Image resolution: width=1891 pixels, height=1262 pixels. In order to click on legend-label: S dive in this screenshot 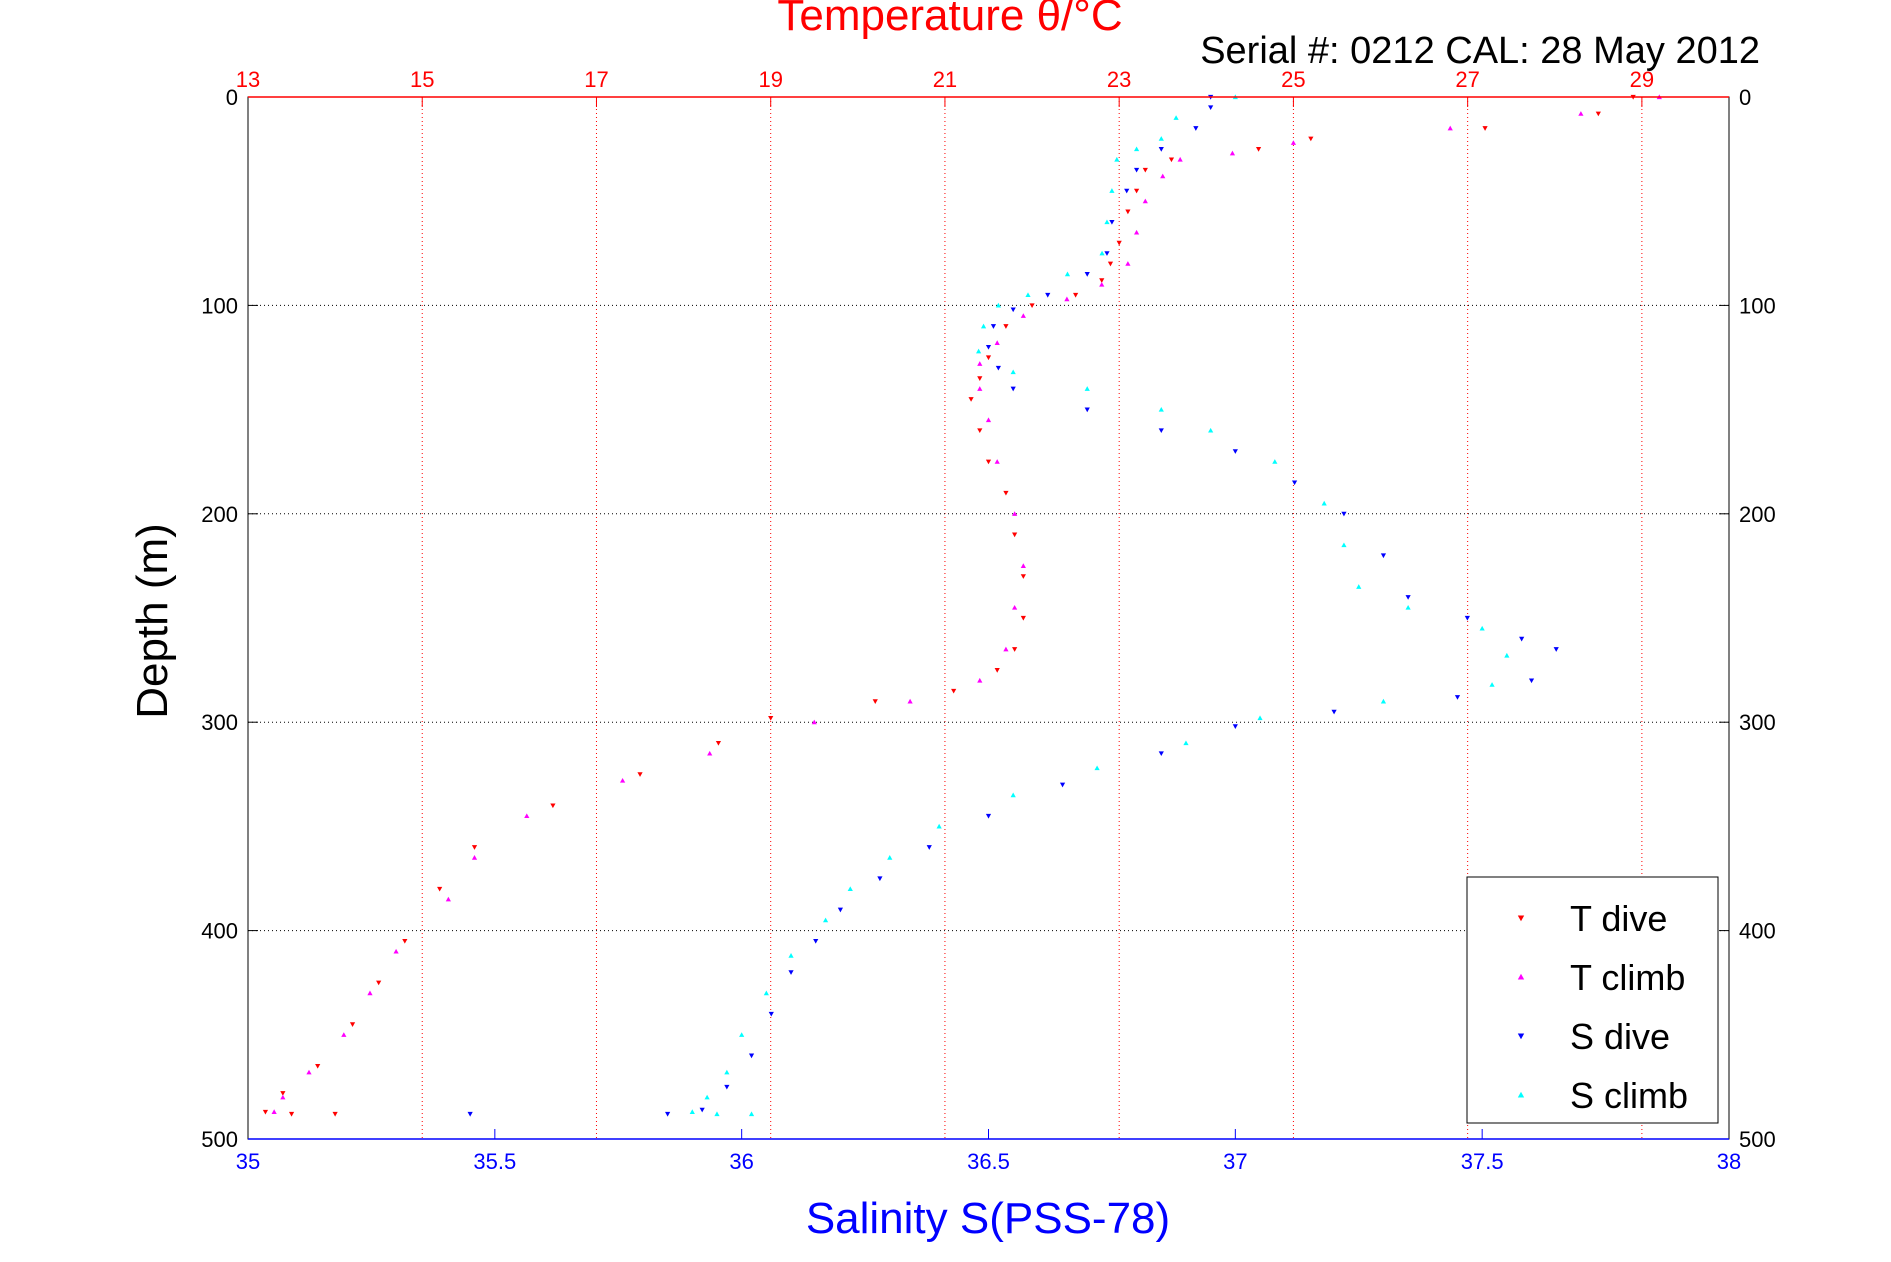, I will do `click(1620, 1036)`.